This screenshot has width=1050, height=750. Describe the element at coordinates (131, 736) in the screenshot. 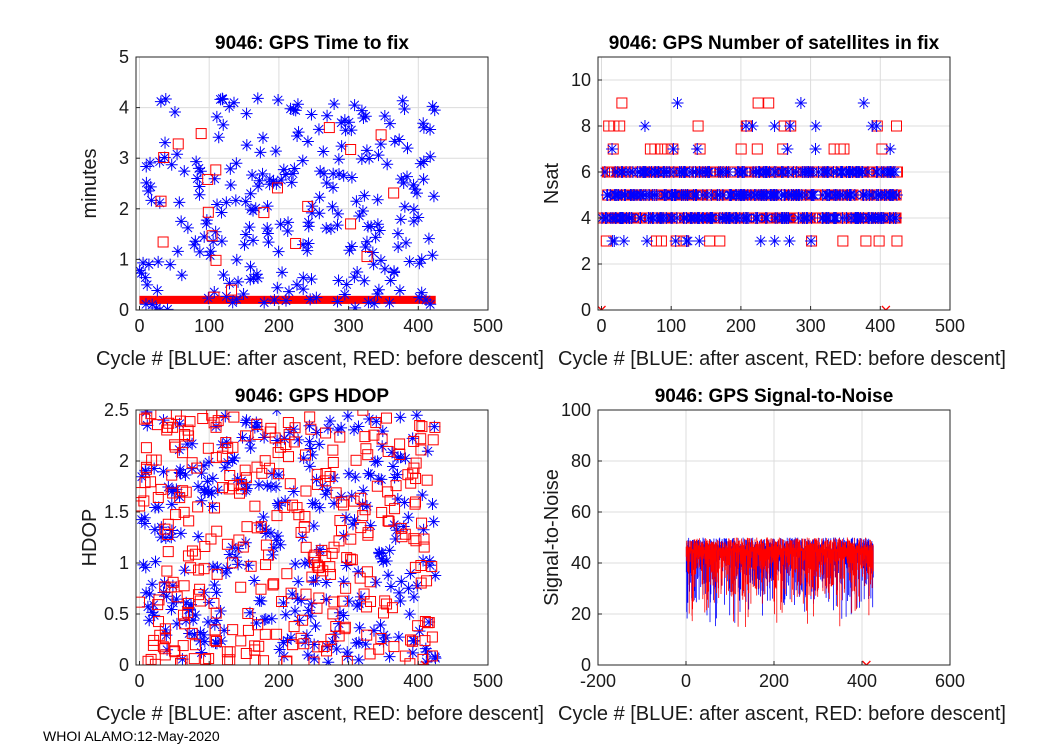

I see `footer-text: WHOI ALAMO:12-May-2020` at that location.